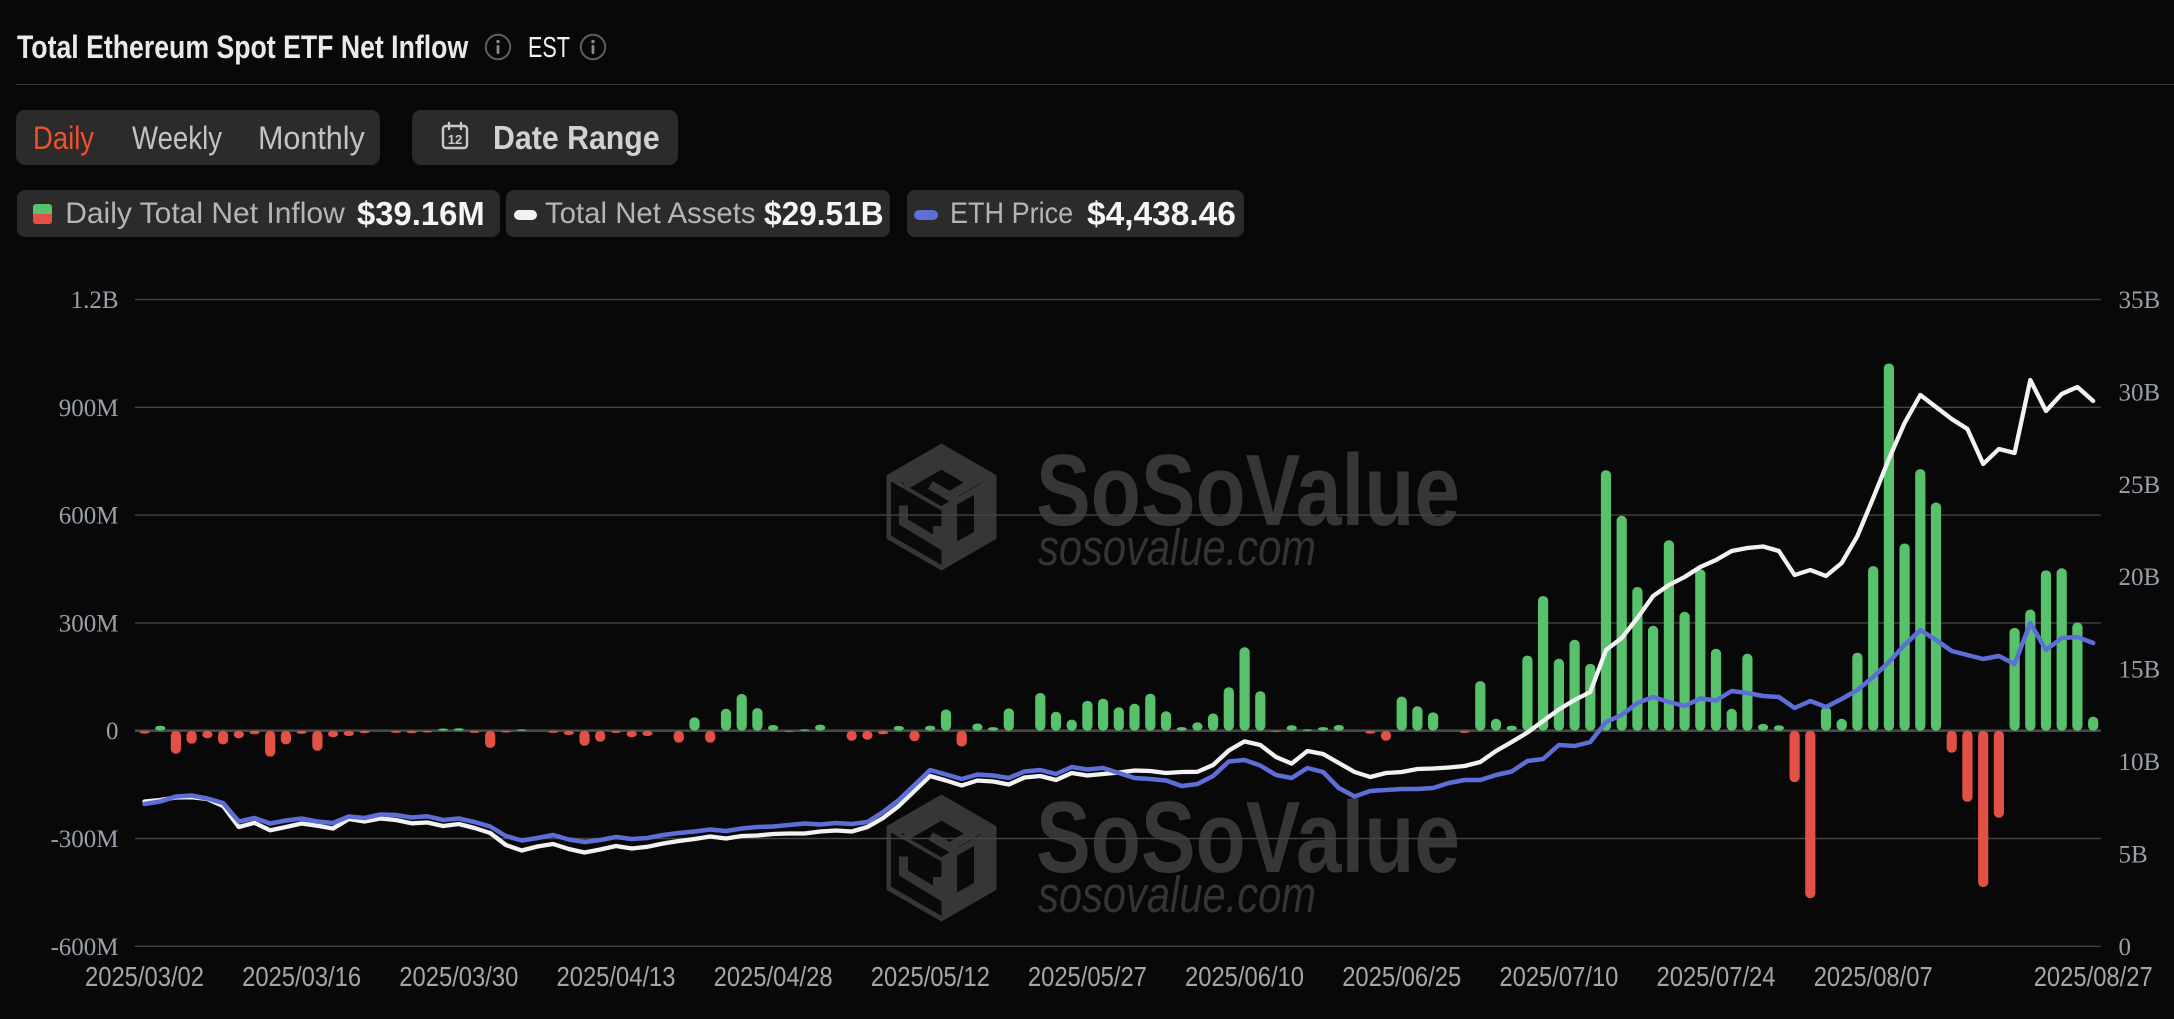 The image size is (2174, 1019). Describe the element at coordinates (455, 139) in the screenshot. I see `svg-text: 12` at that location.